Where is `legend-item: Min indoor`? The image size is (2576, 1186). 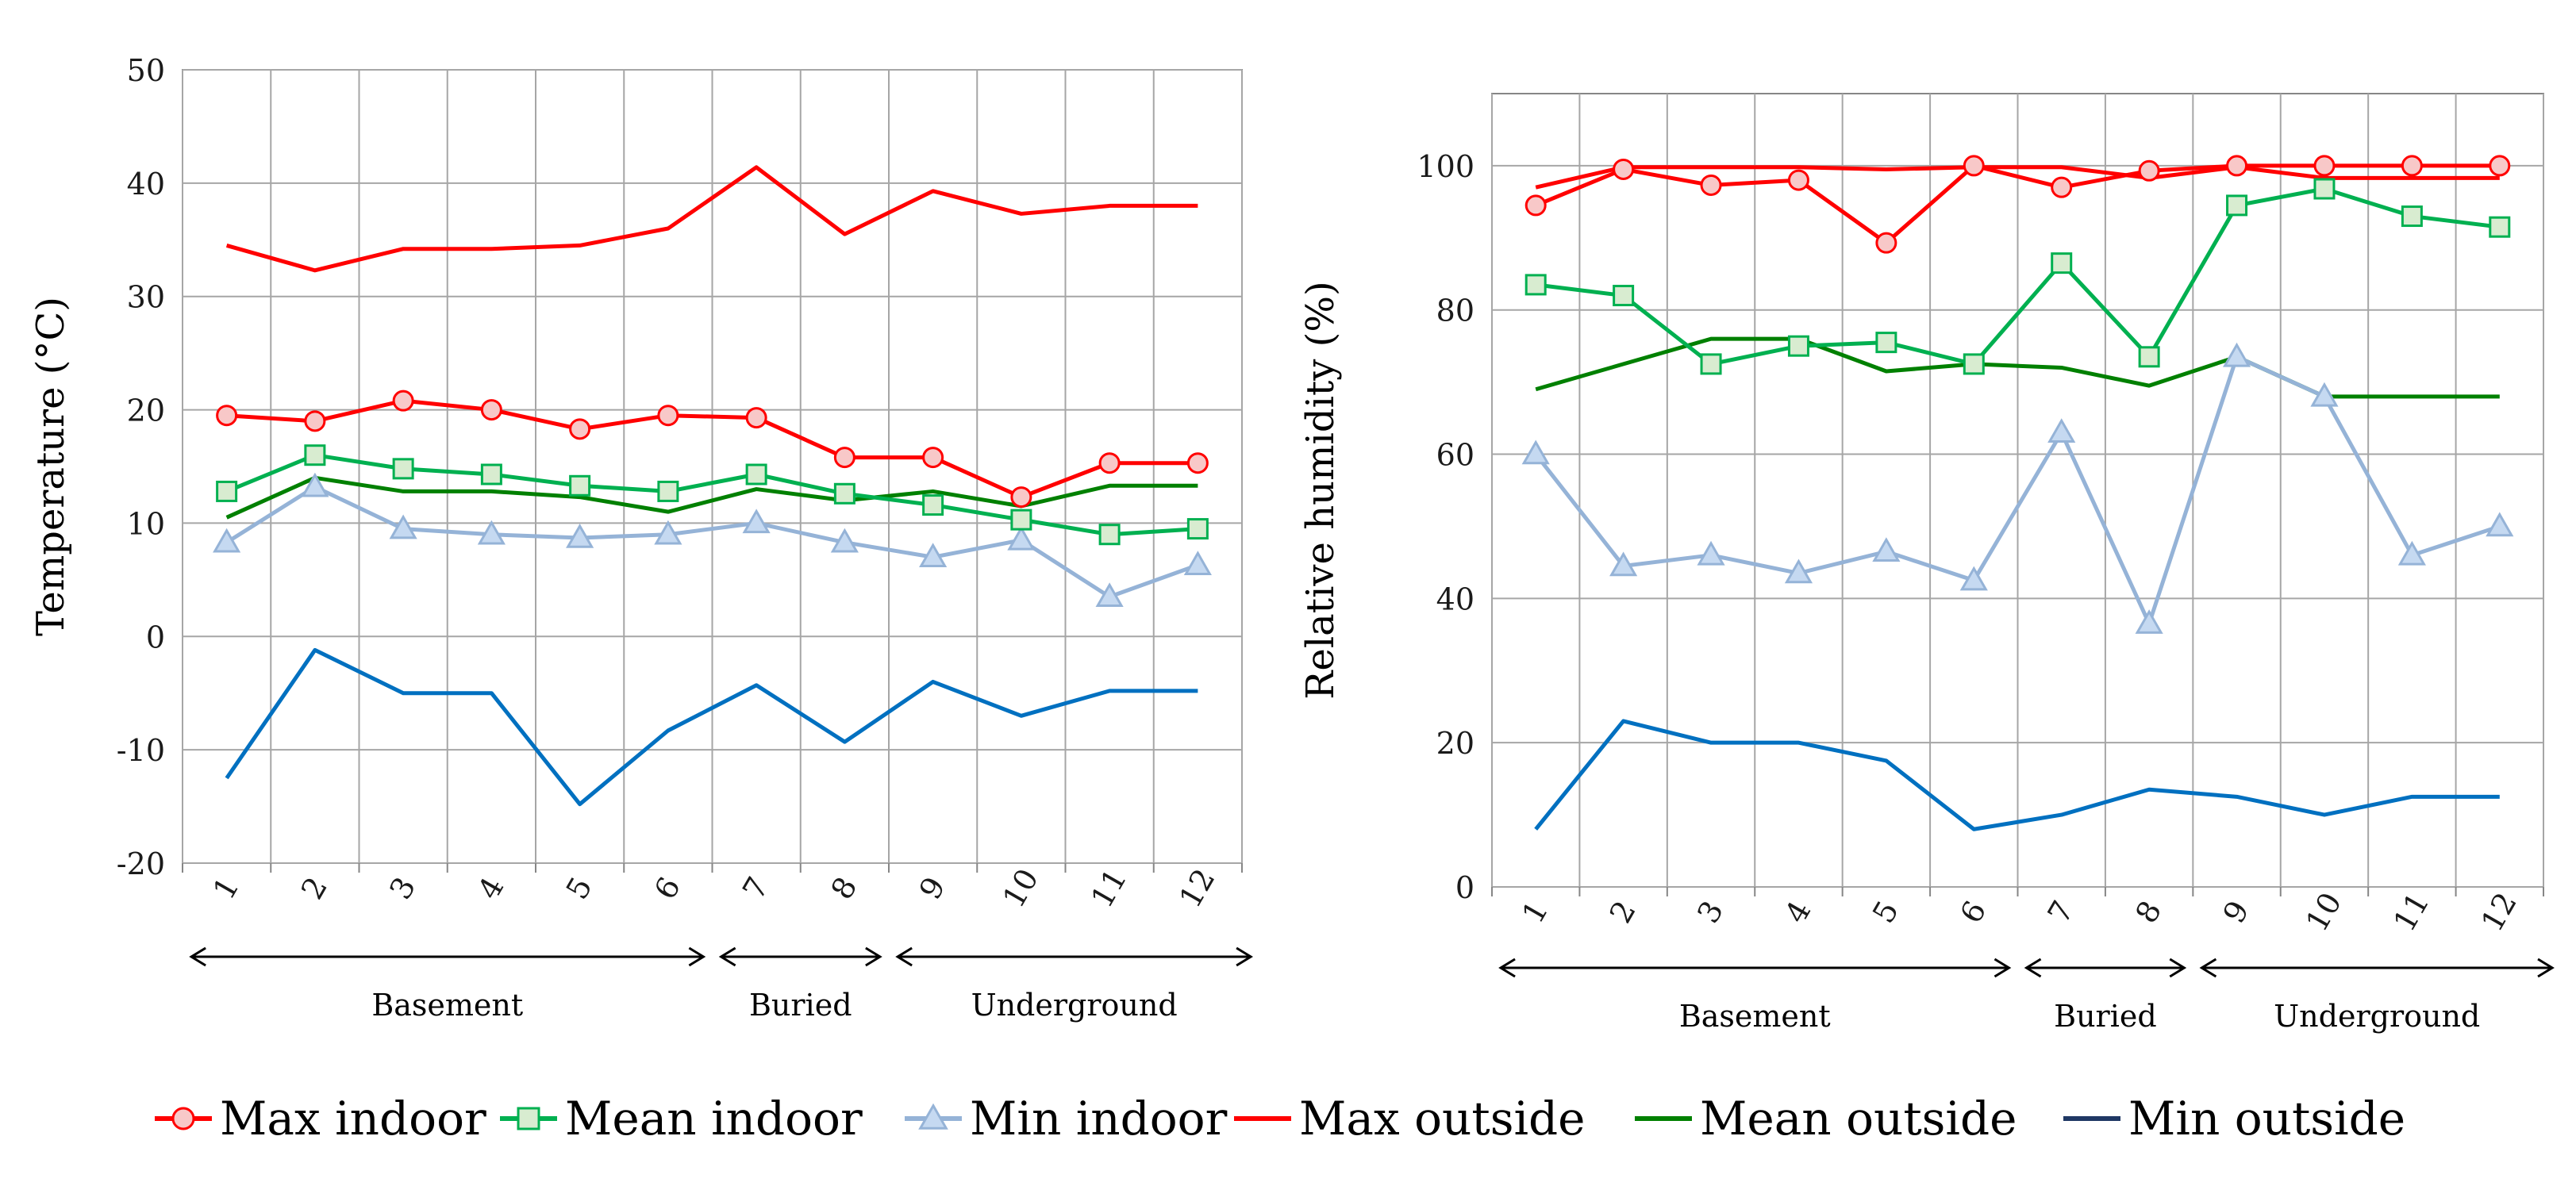
legend-item: Min indoor is located at coordinates (1066, 1119).